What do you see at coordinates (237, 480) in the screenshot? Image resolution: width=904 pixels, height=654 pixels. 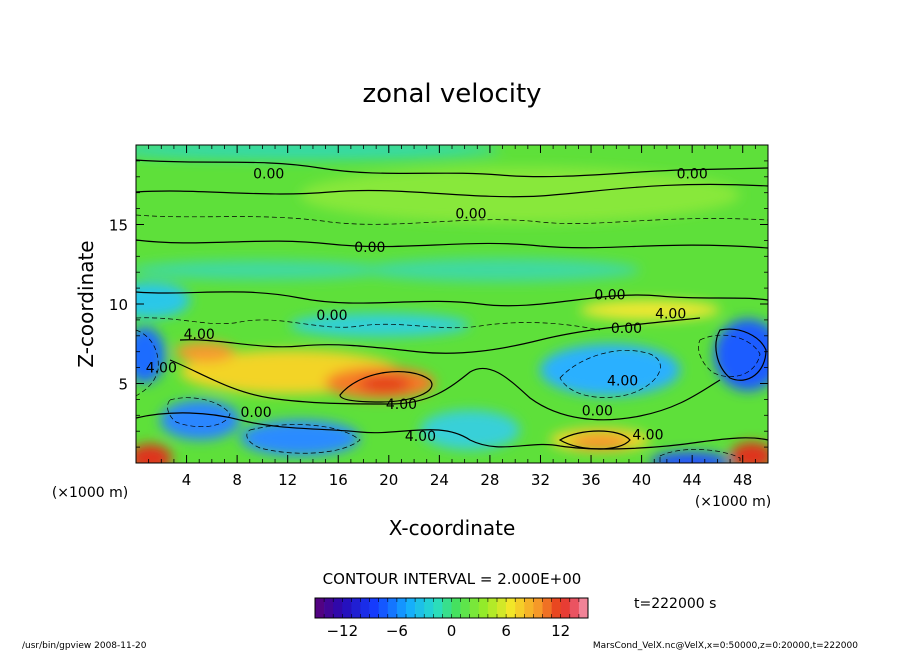 I see `x-tick-label: 8` at bounding box center [237, 480].